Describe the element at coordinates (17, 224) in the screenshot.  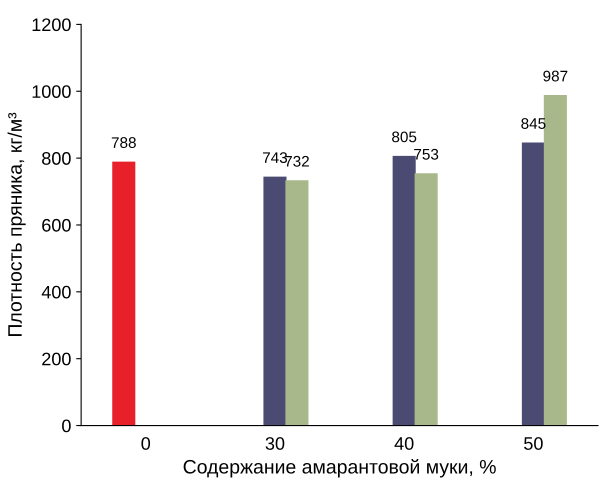
I see `y-axis-title: Плотность пряника, кг/м³` at that location.